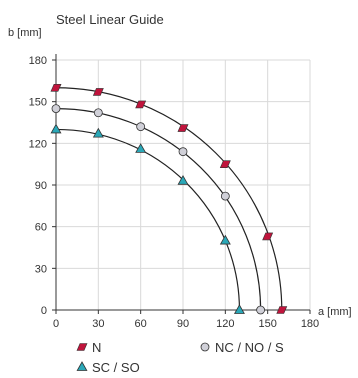 Image resolution: width=358 pixels, height=378 pixels. What do you see at coordinates (141, 324) in the screenshot?
I see `x-tick-label: 60` at bounding box center [141, 324].